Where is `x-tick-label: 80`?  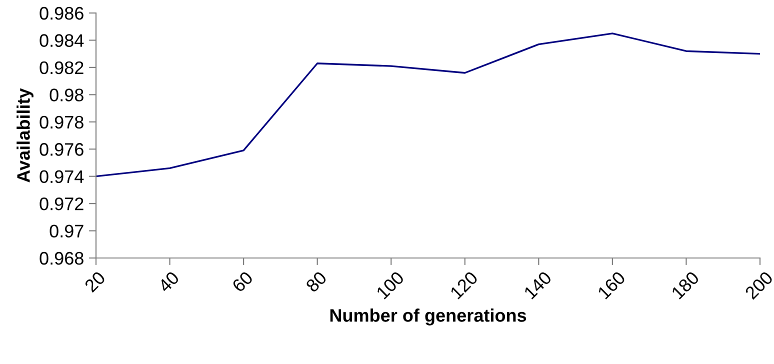 x-tick-label: 80 is located at coordinates (316, 281).